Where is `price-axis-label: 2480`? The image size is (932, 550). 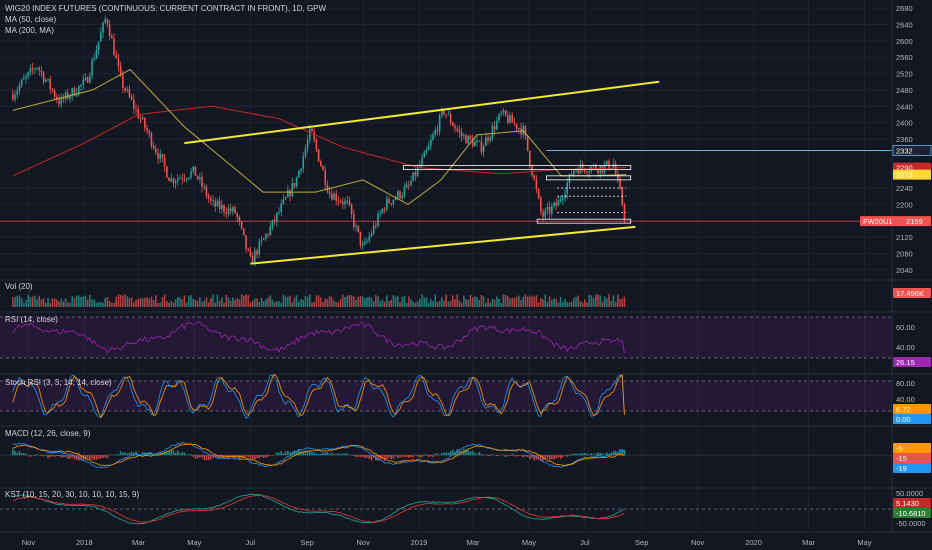 price-axis-label: 2480 is located at coordinates (904, 90).